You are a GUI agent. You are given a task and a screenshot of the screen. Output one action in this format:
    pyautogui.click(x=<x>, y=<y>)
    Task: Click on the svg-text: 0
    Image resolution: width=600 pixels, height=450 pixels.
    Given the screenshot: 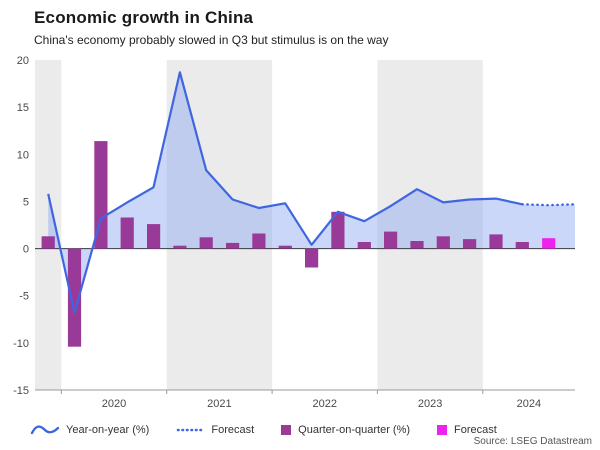 What is the action you would take?
    pyautogui.click(x=26, y=250)
    